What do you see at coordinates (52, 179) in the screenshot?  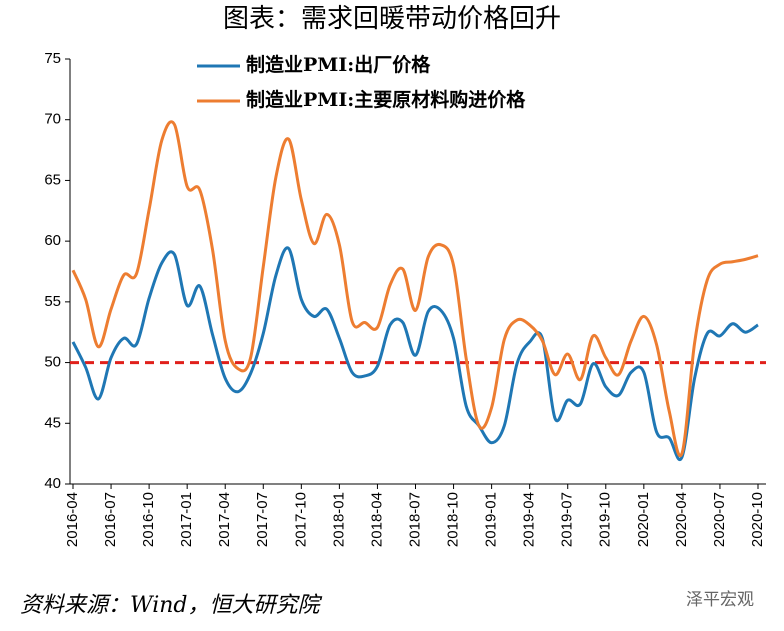 I see `y-tick-label: 65` at bounding box center [52, 179].